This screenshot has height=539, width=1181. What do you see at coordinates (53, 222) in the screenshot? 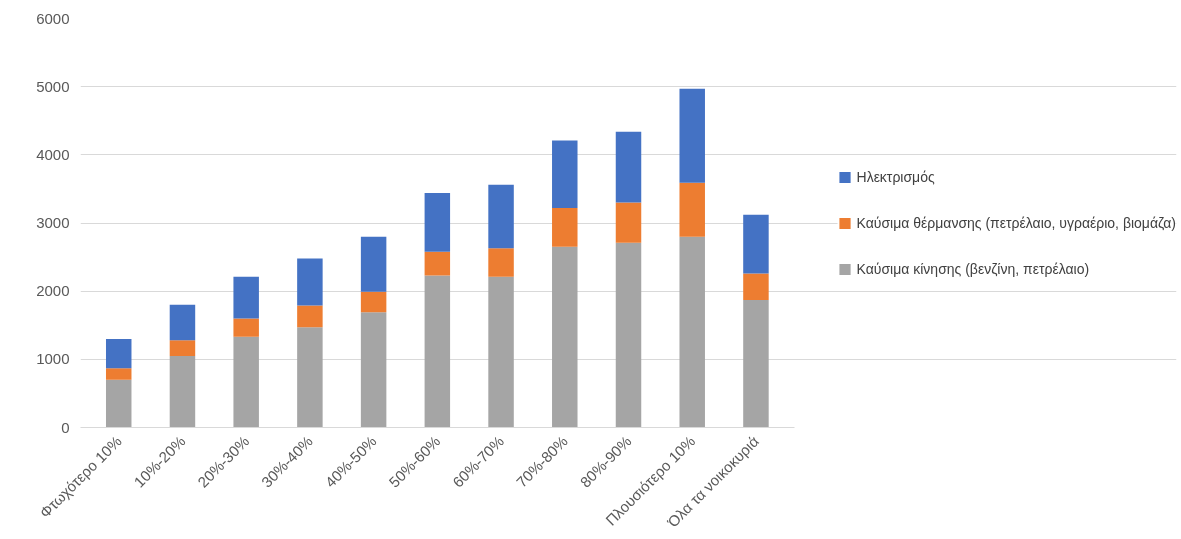
I see `y-tick-label: 3000` at bounding box center [53, 222].